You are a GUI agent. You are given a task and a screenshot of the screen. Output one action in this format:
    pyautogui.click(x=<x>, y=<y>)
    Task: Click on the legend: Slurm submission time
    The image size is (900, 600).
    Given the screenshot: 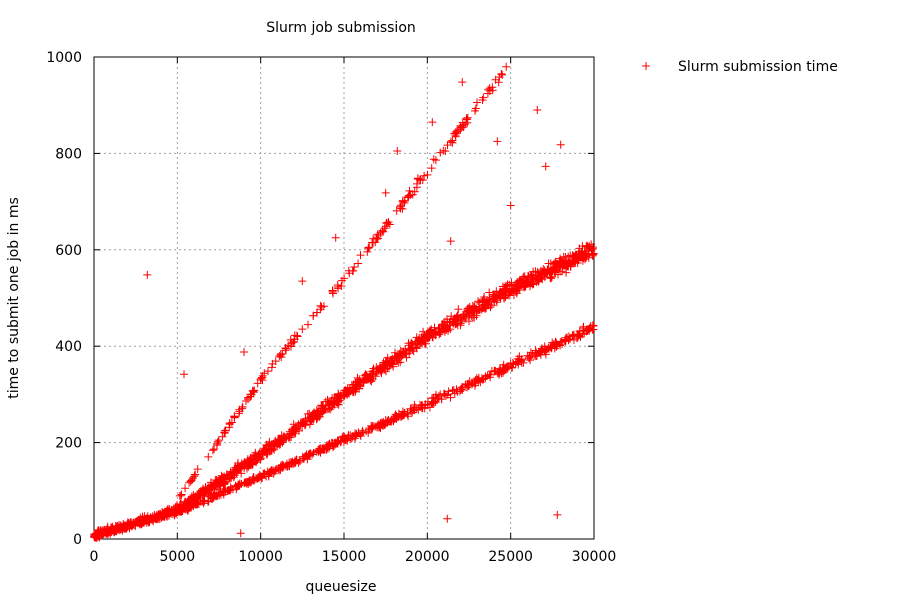 What is the action you would take?
    pyautogui.click(x=740, y=67)
    